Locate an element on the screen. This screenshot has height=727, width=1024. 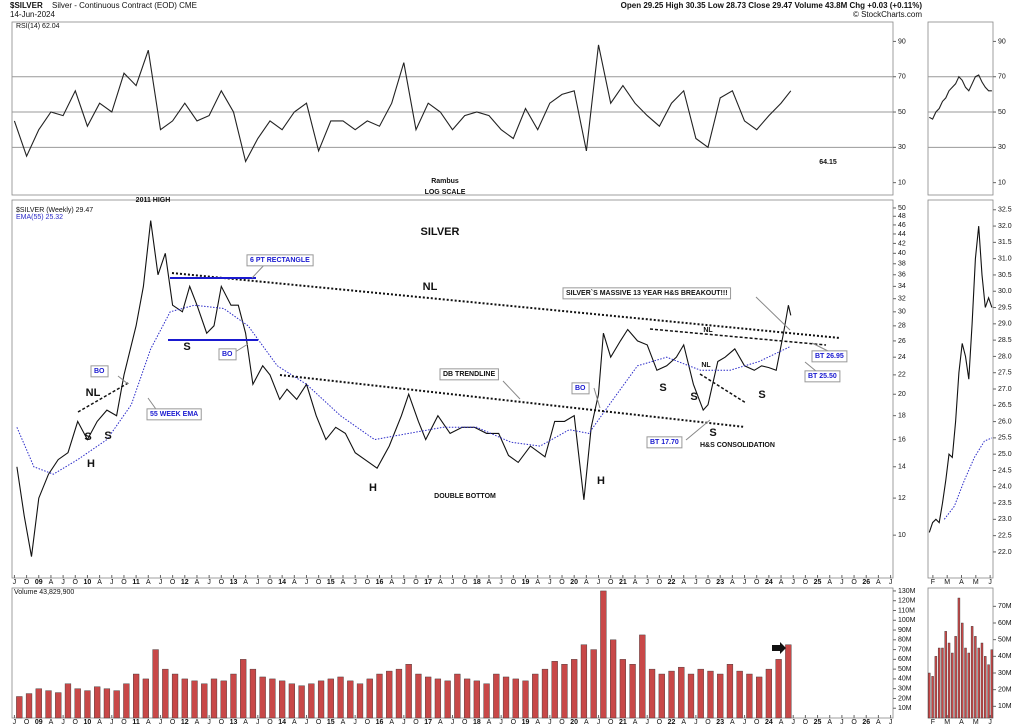
y-tick-label: 50M is located at coordinates (1005, 640).